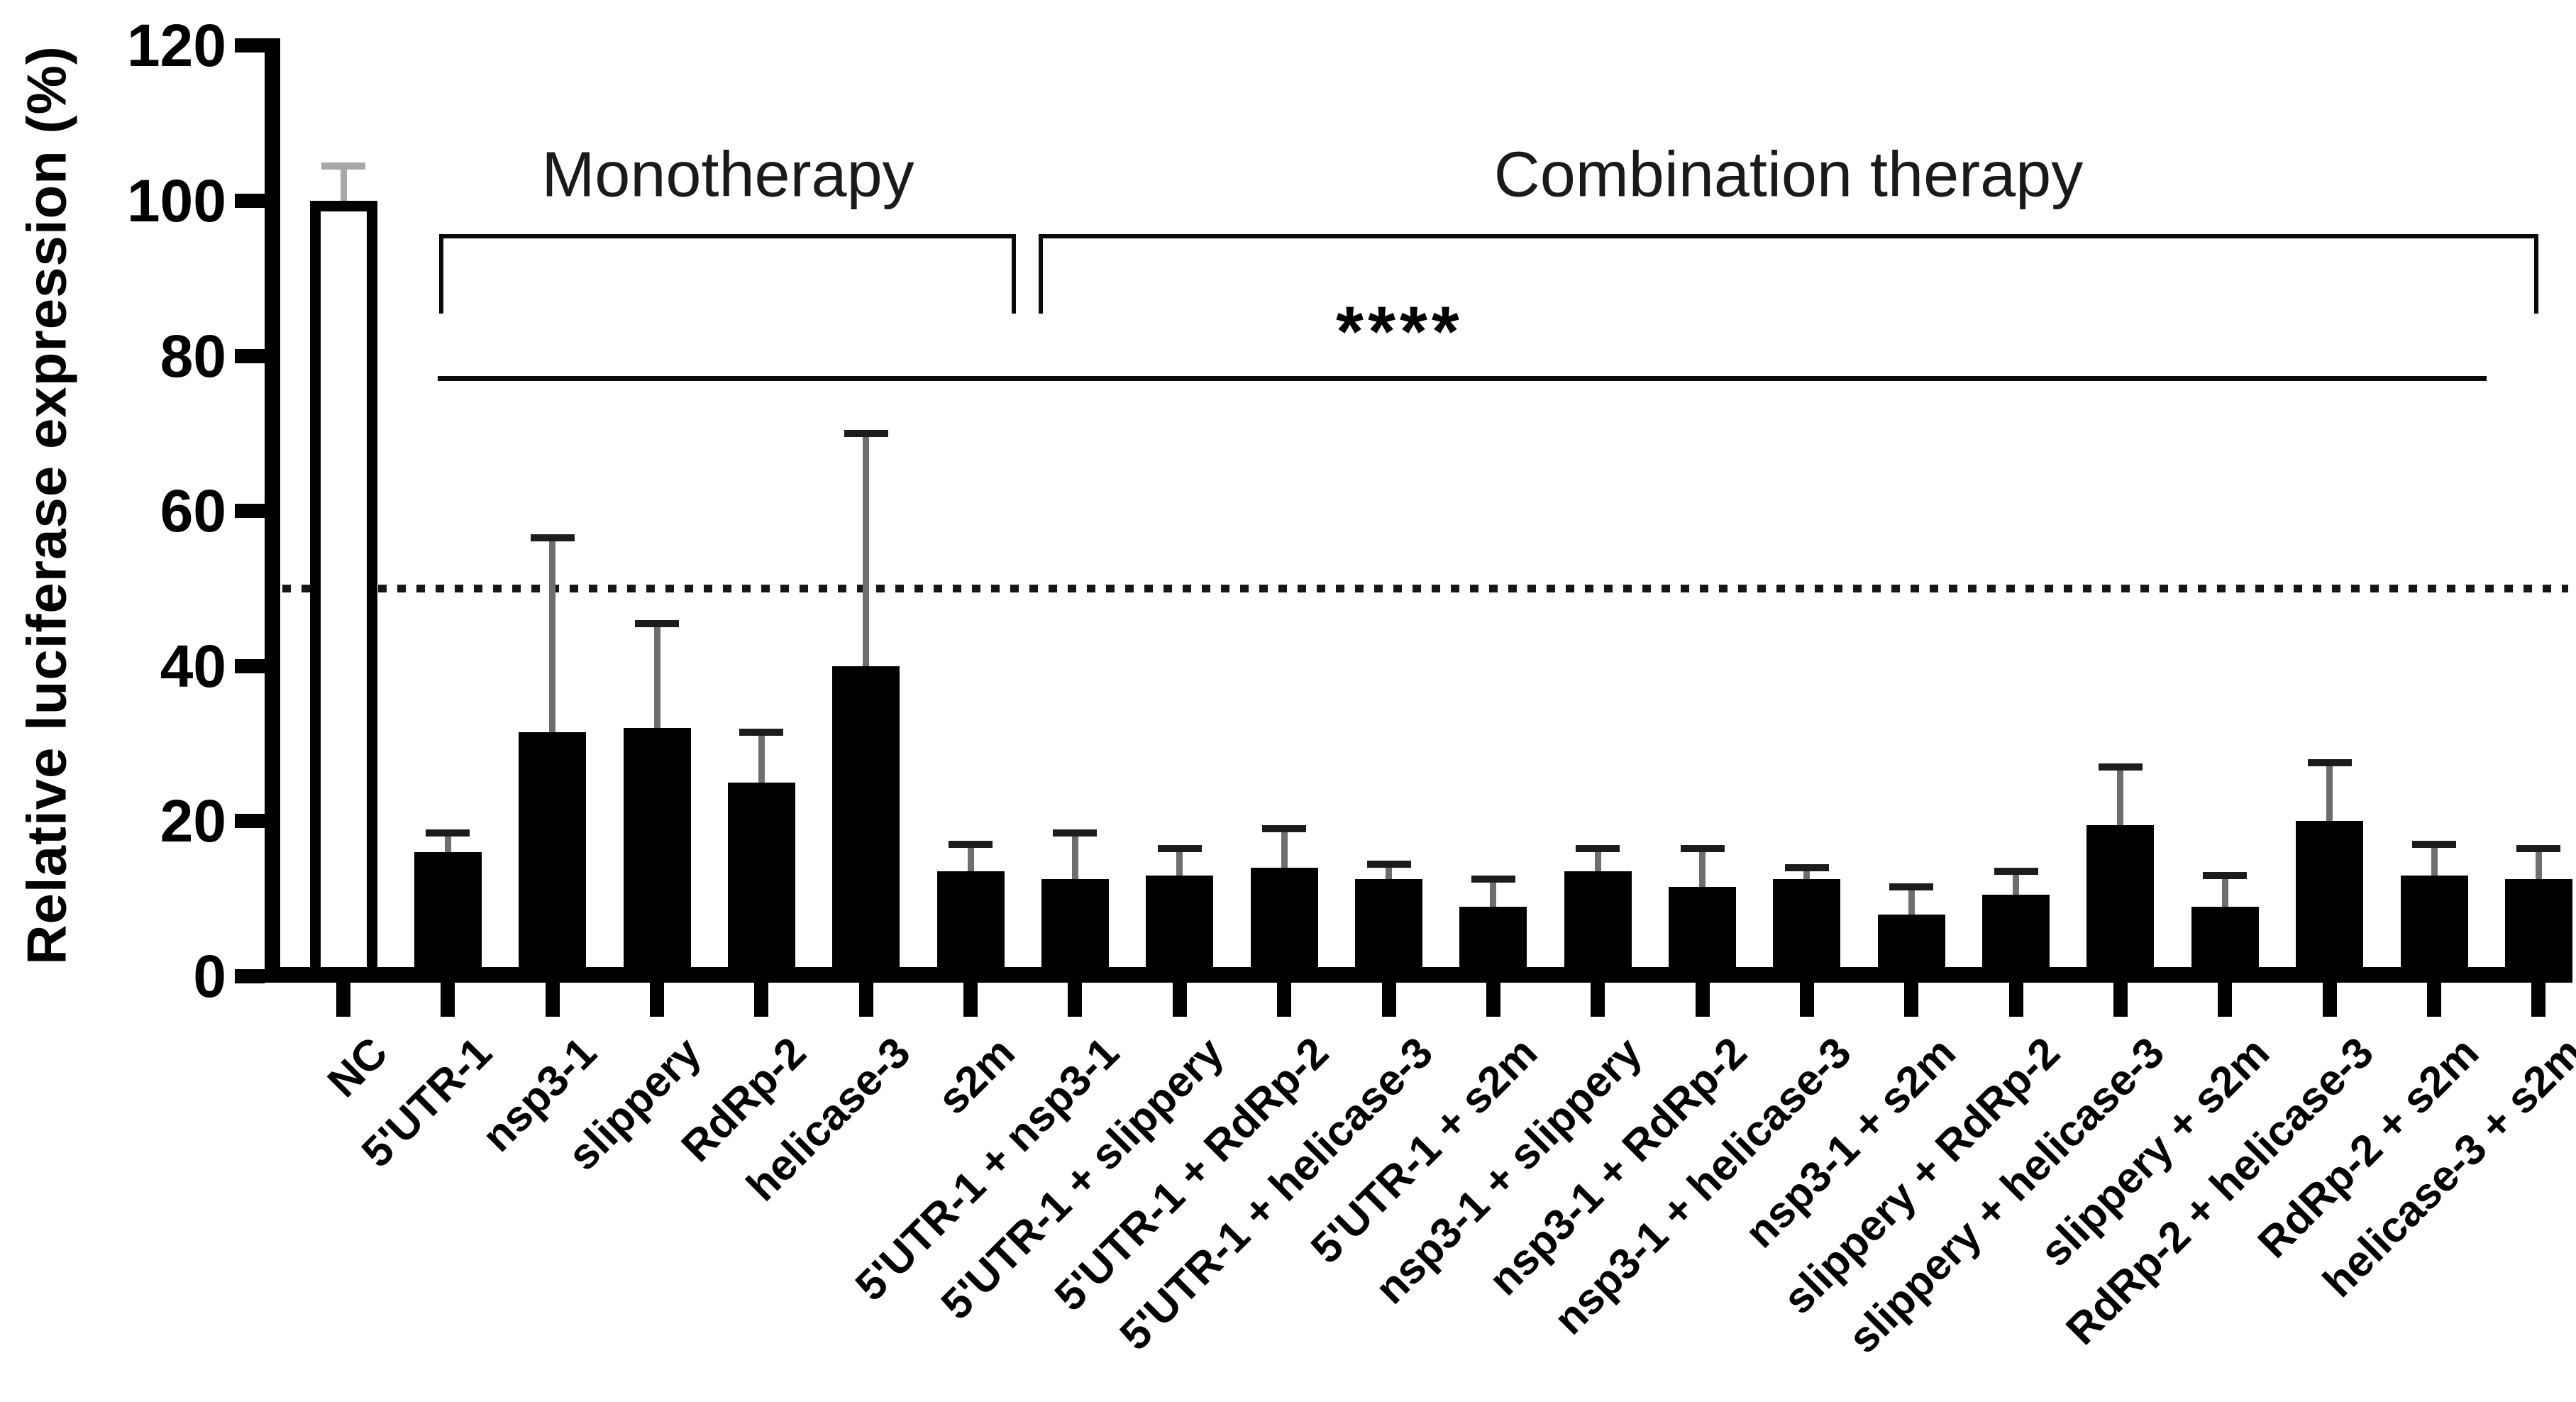 The height and width of the screenshot is (1402, 2576). What do you see at coordinates (727, 175) in the screenshot?
I see `group-label-monotherapy: Monotherapy` at bounding box center [727, 175].